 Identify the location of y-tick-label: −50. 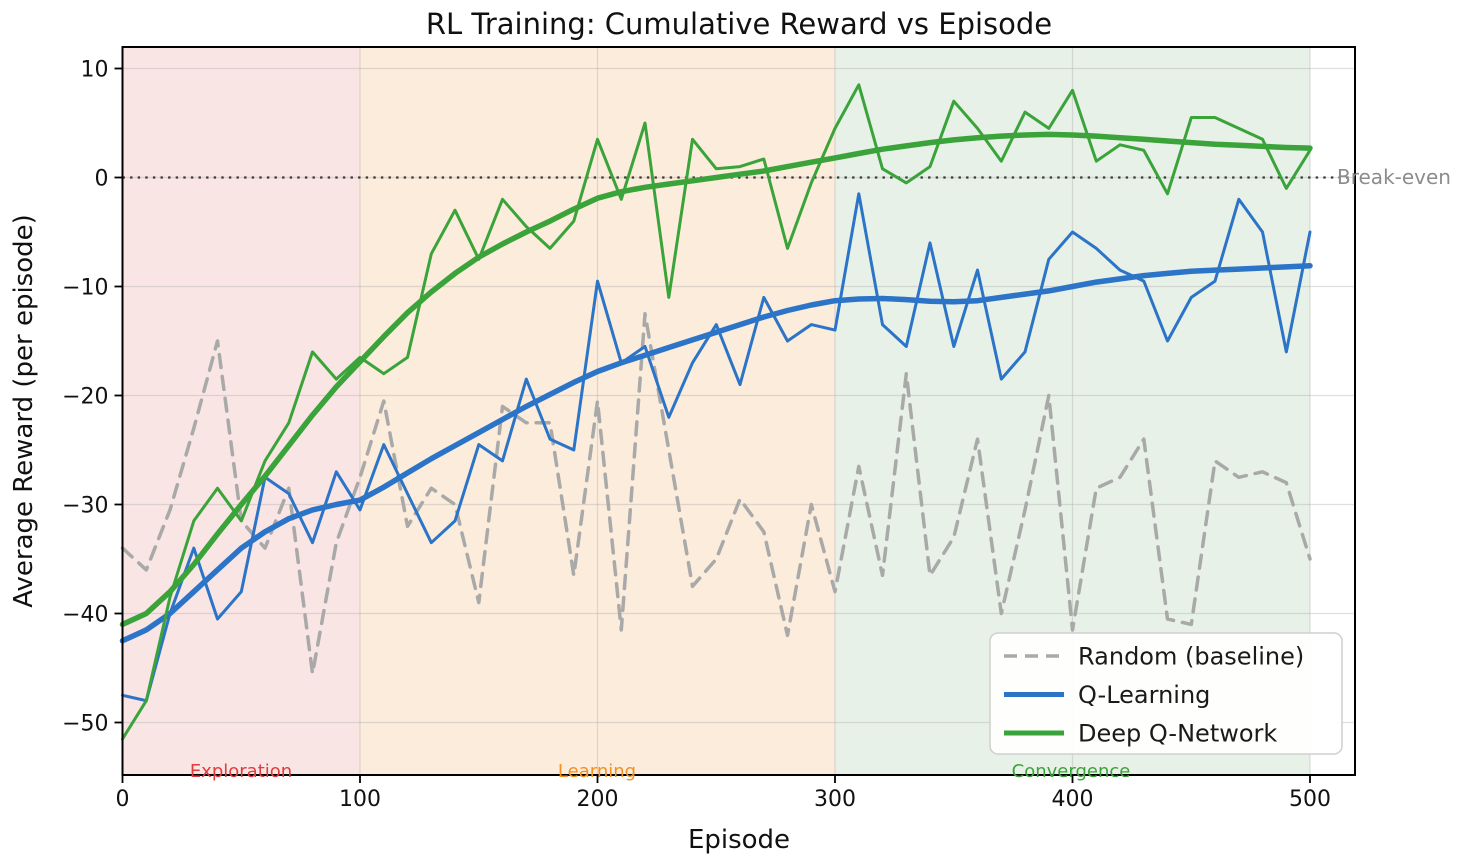
(85, 724).